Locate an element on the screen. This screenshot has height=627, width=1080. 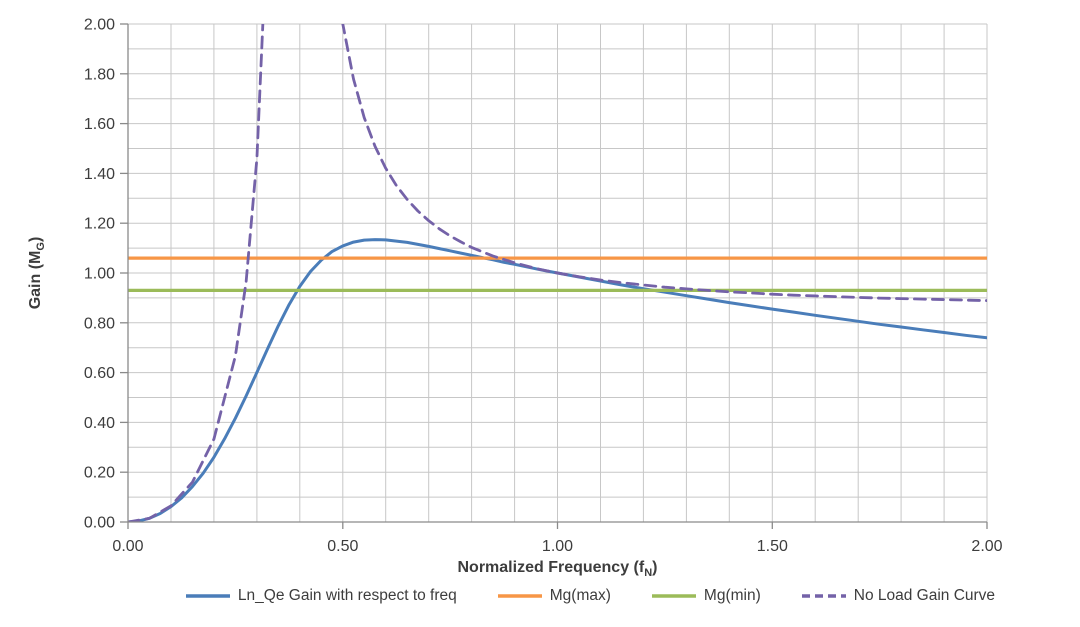
y-tick-label: 1.00 is located at coordinates (99, 274).